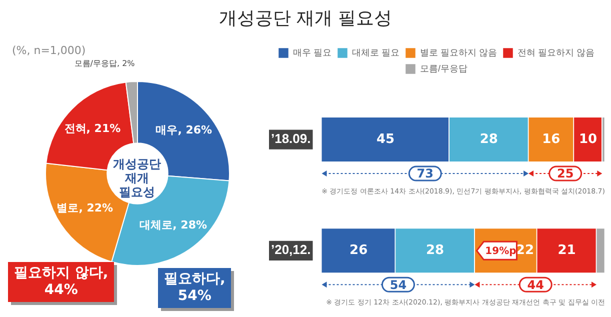 The width and height of the screenshot is (611, 317). What do you see at coordinates (565, 173) in the screenshot?
I see `annotation: 25` at bounding box center [565, 173].